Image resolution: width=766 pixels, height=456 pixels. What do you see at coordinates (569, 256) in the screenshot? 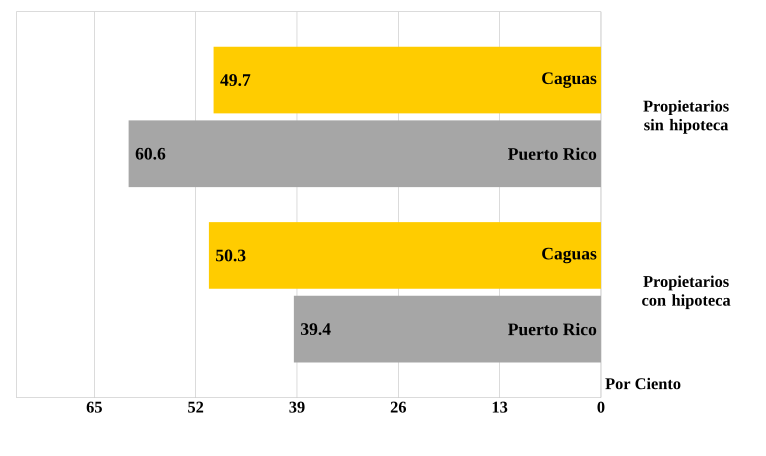
I see `text: Caguas` at bounding box center [569, 256].